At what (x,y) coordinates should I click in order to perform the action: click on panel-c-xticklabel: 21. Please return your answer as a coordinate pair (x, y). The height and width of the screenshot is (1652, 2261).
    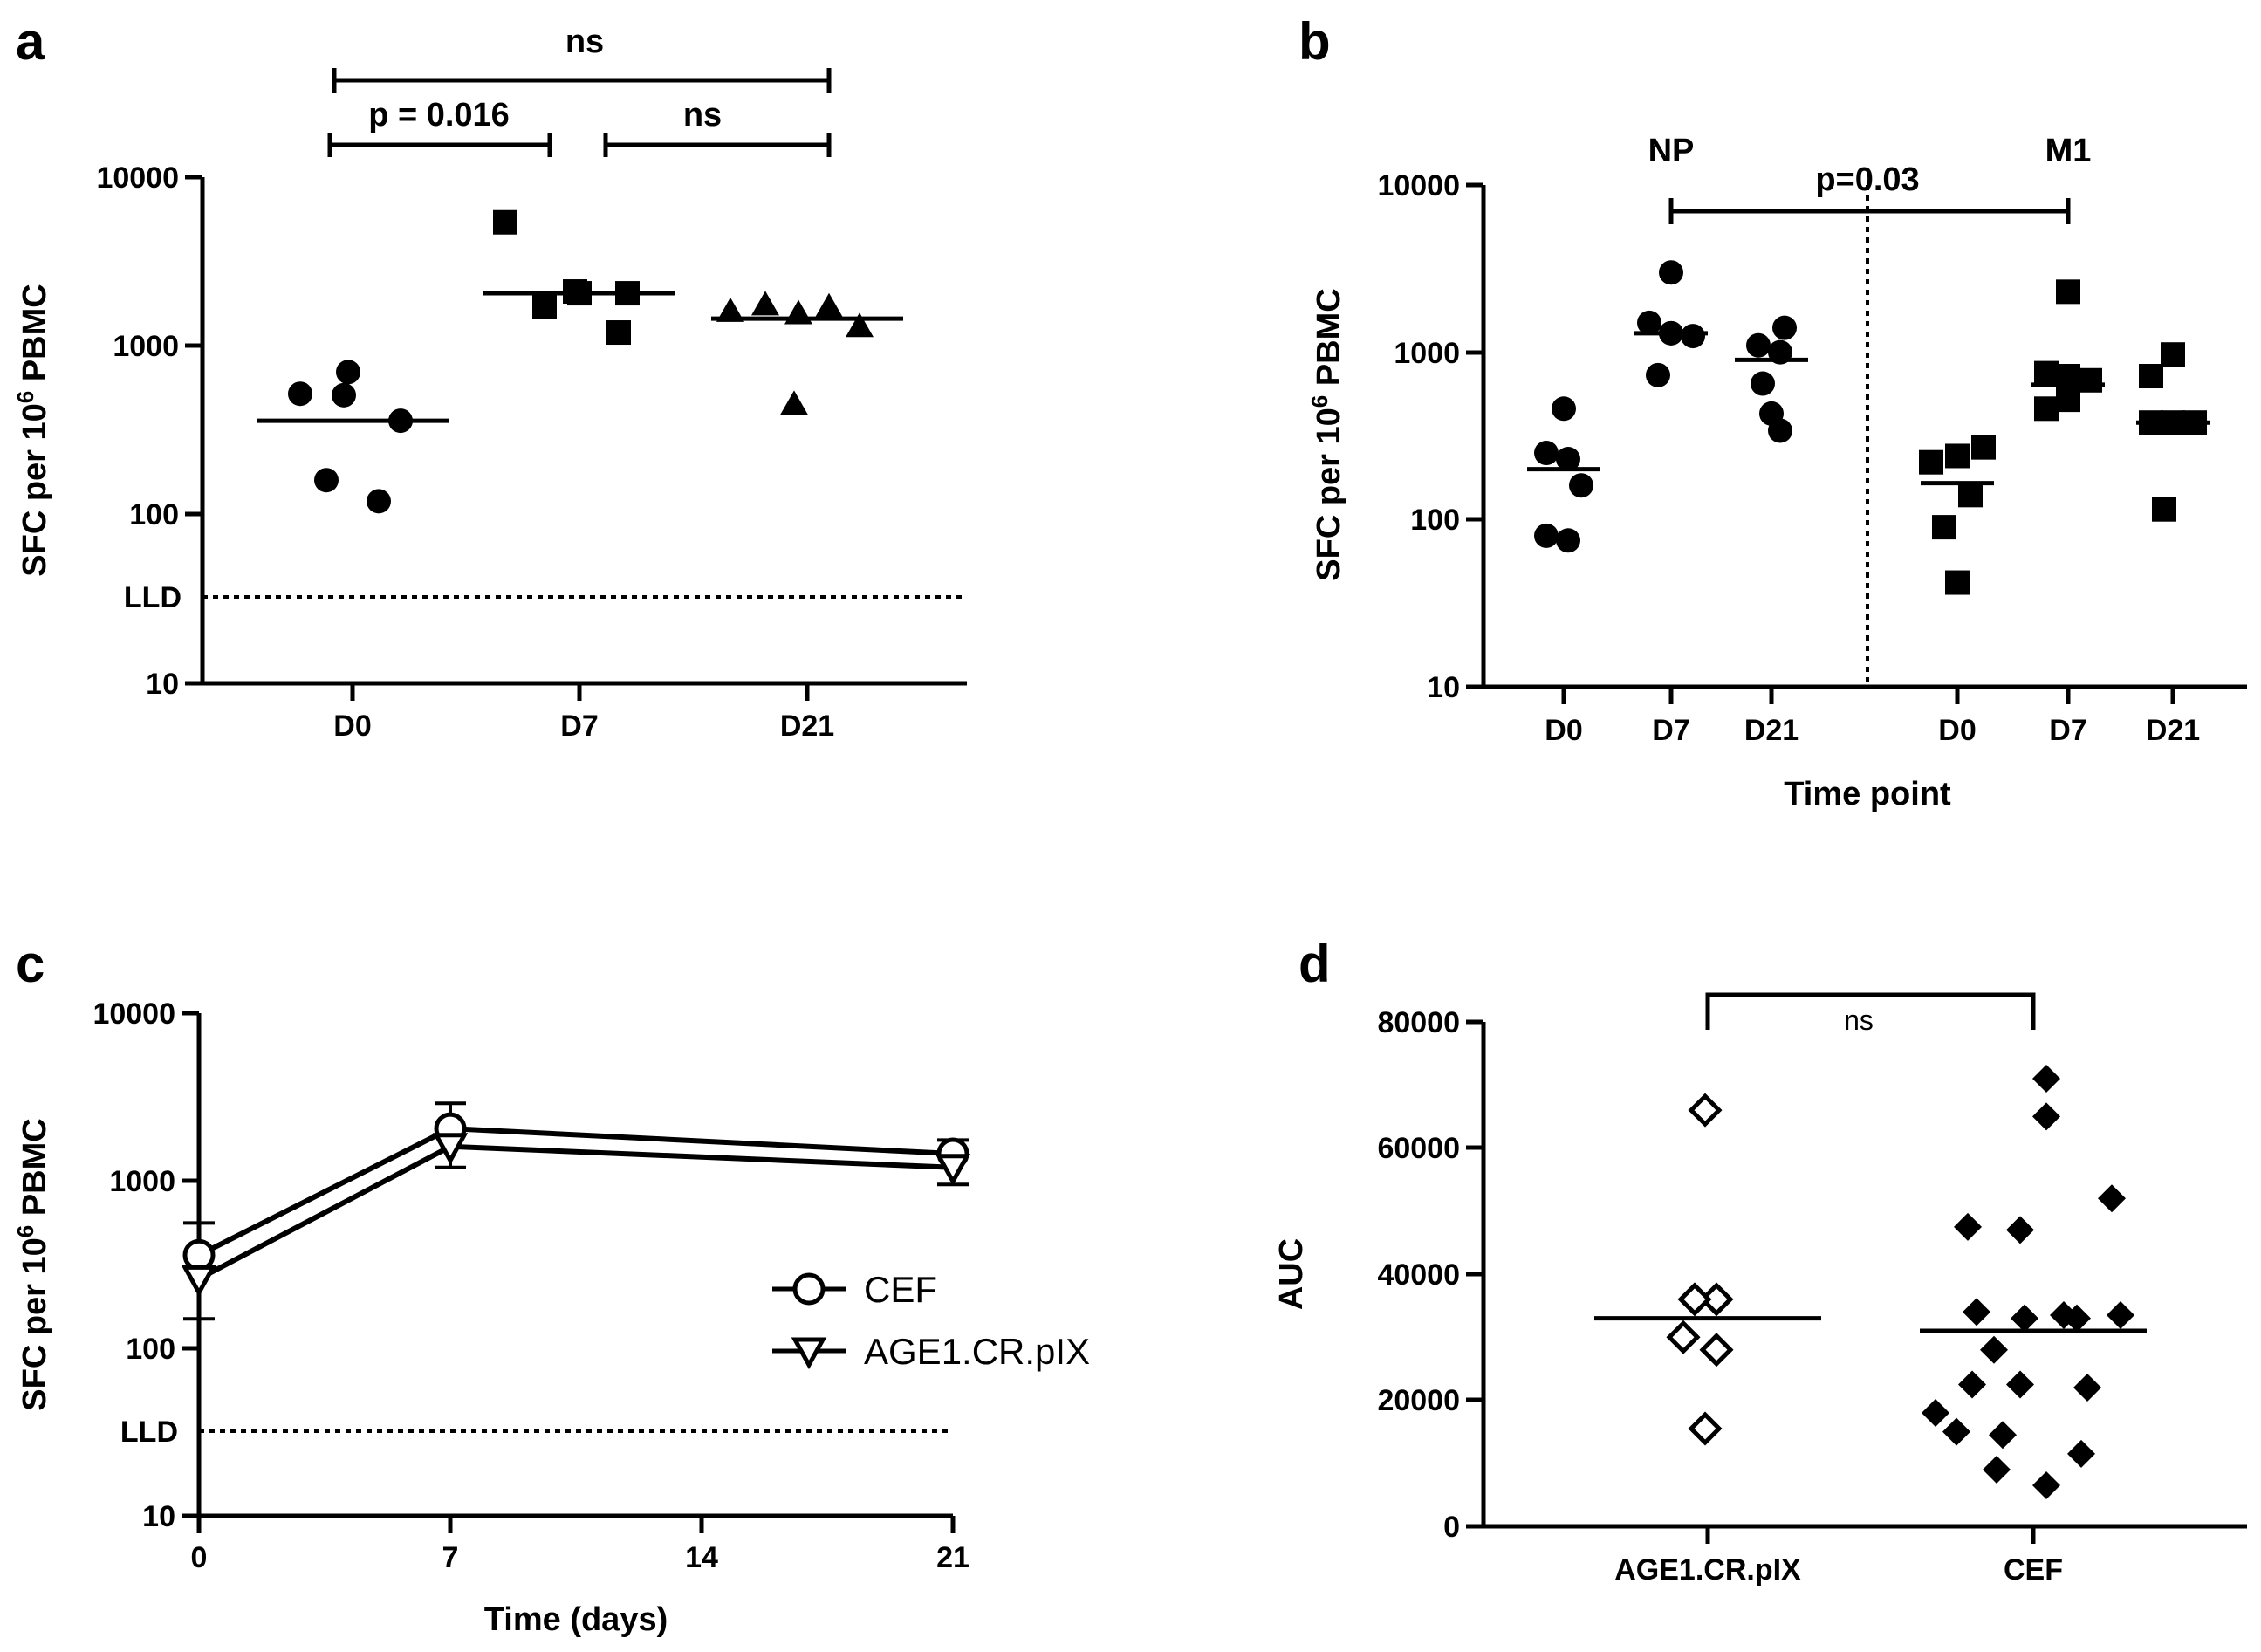
    Looking at the image, I should click on (952, 1557).